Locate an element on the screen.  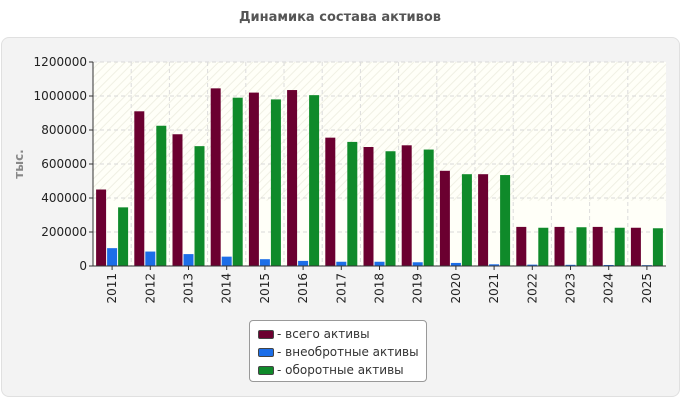
x-tick-label: 2018 is located at coordinates (380, 288).